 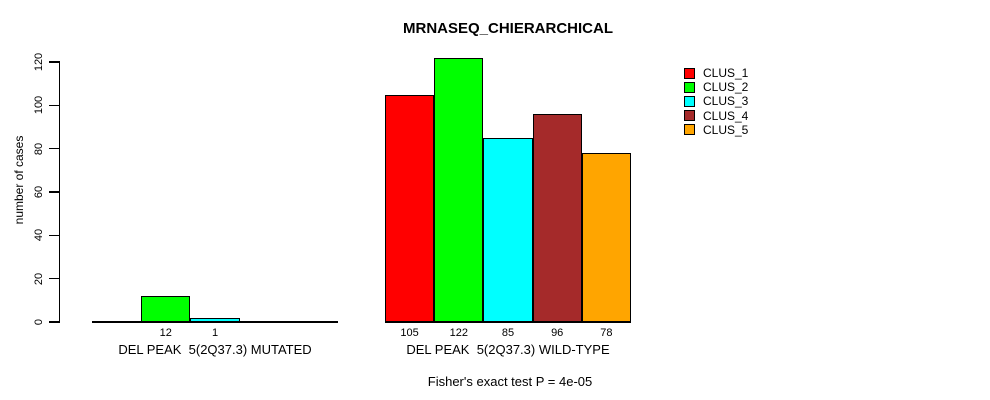 I want to click on y-tick-label: 40, so click(x=39, y=235).